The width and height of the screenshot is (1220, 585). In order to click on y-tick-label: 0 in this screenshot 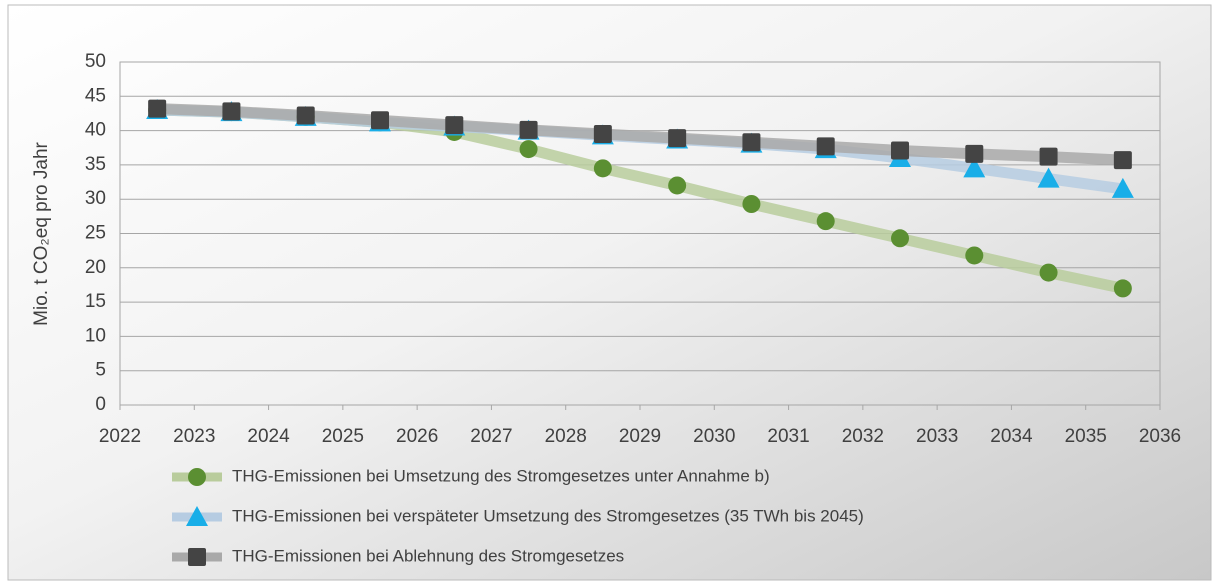, I will do `click(100, 404)`.